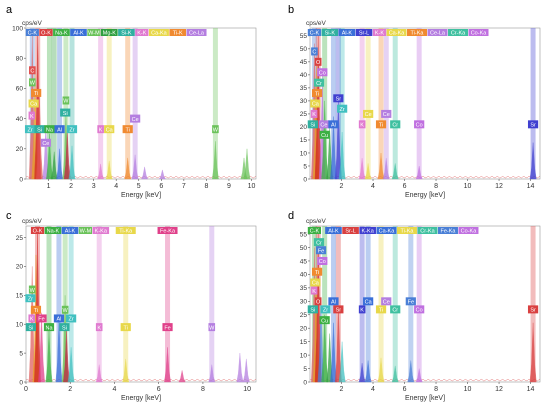  I want to click on line-label-top: C-K, so click(314, 231).